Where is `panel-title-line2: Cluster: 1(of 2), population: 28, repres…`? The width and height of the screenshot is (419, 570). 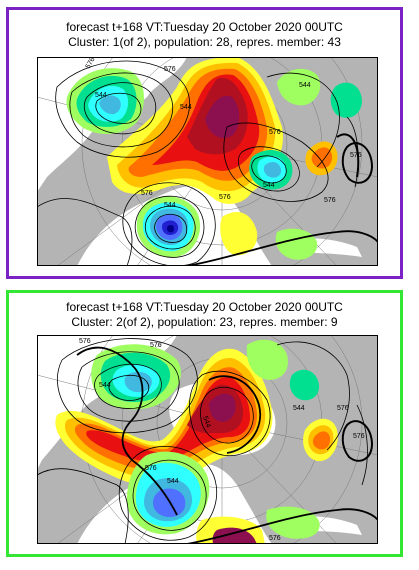 panel-title-line2: Cluster: 1(of 2), population: 28, repres… is located at coordinates (204, 42).